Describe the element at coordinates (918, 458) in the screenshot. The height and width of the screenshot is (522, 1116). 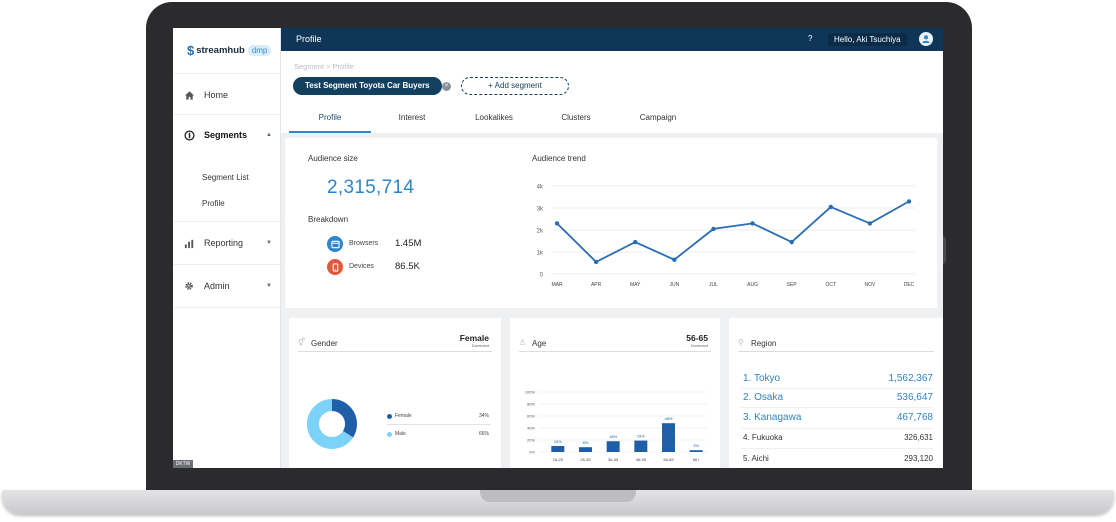
I see `region-value: 293,120` at that location.